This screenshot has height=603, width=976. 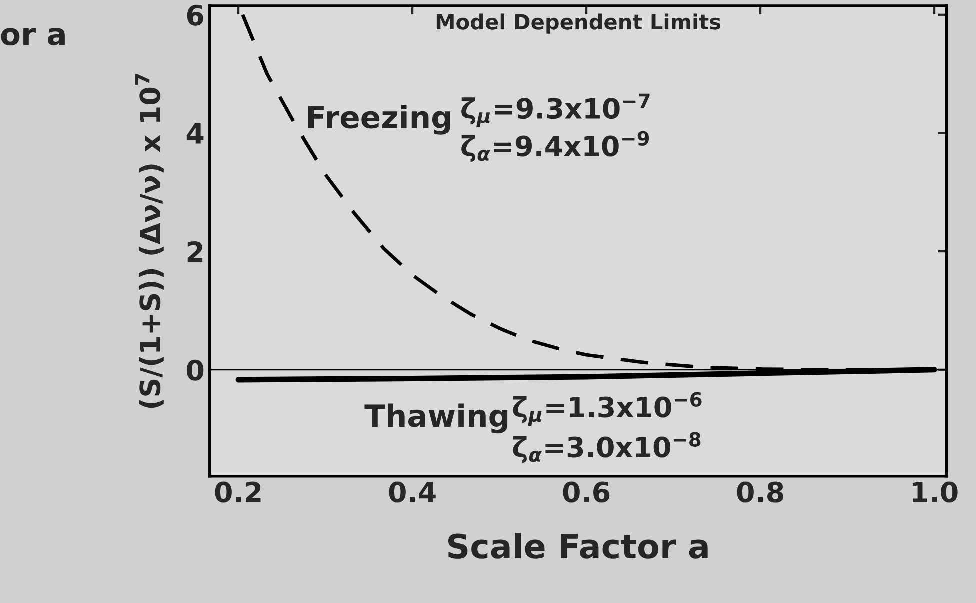 What do you see at coordinates (195, 251) in the screenshot?
I see `y-tick-label: 2` at bounding box center [195, 251].